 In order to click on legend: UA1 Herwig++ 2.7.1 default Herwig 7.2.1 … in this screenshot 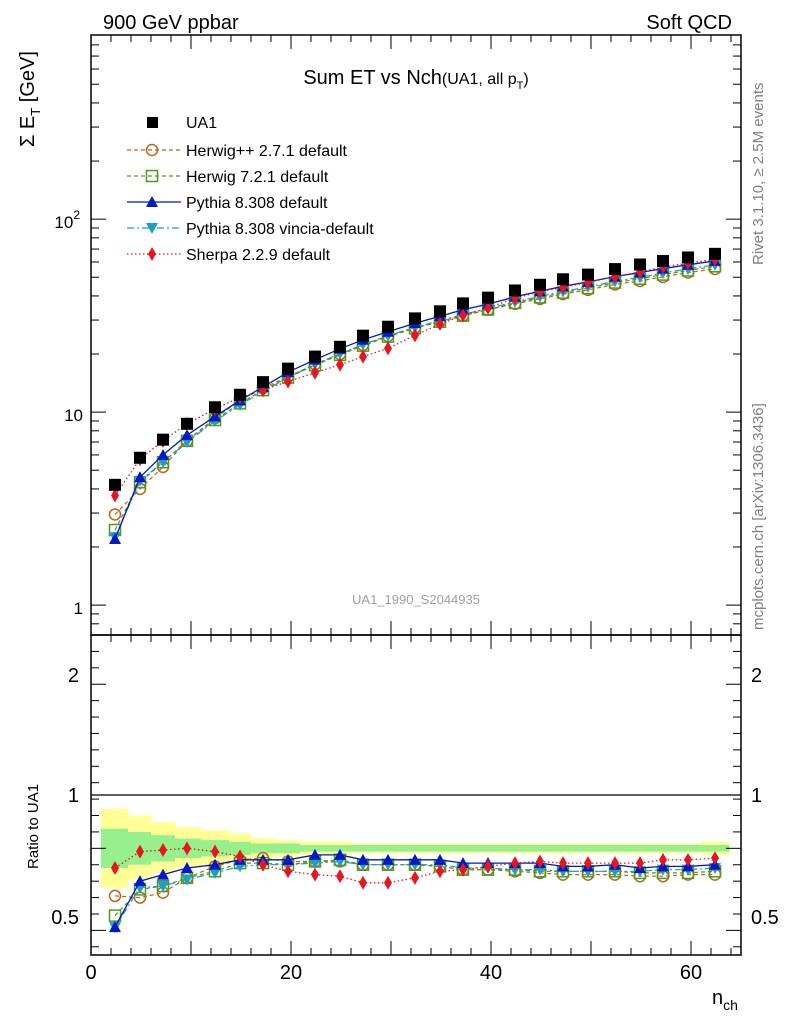, I will do `click(250, 189)`.